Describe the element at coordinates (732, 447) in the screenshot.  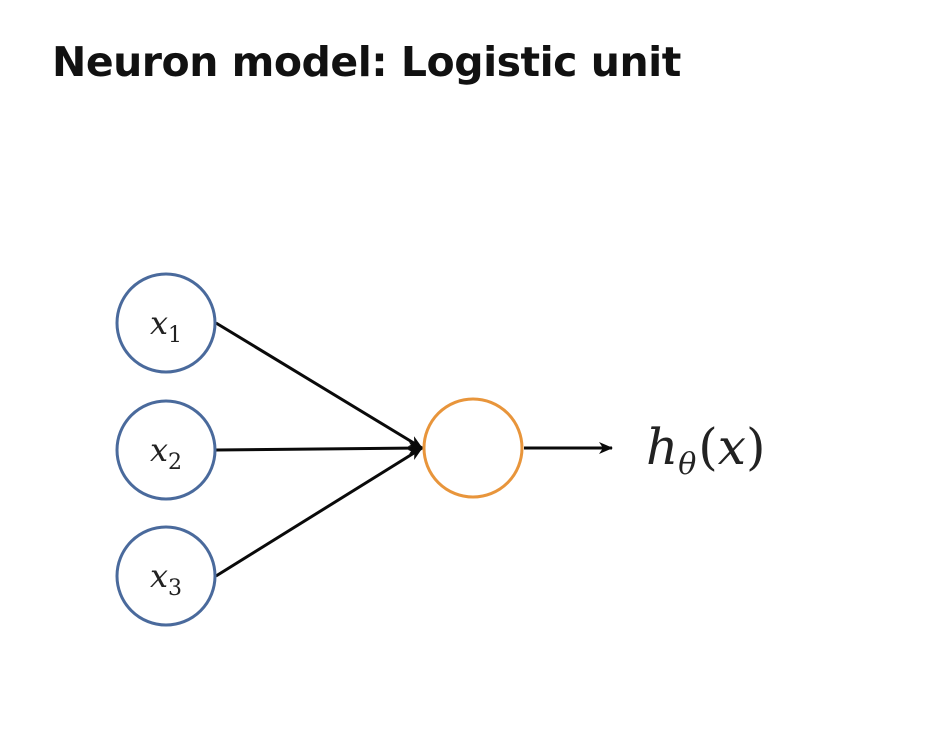
I see `output-arg: x` at that location.